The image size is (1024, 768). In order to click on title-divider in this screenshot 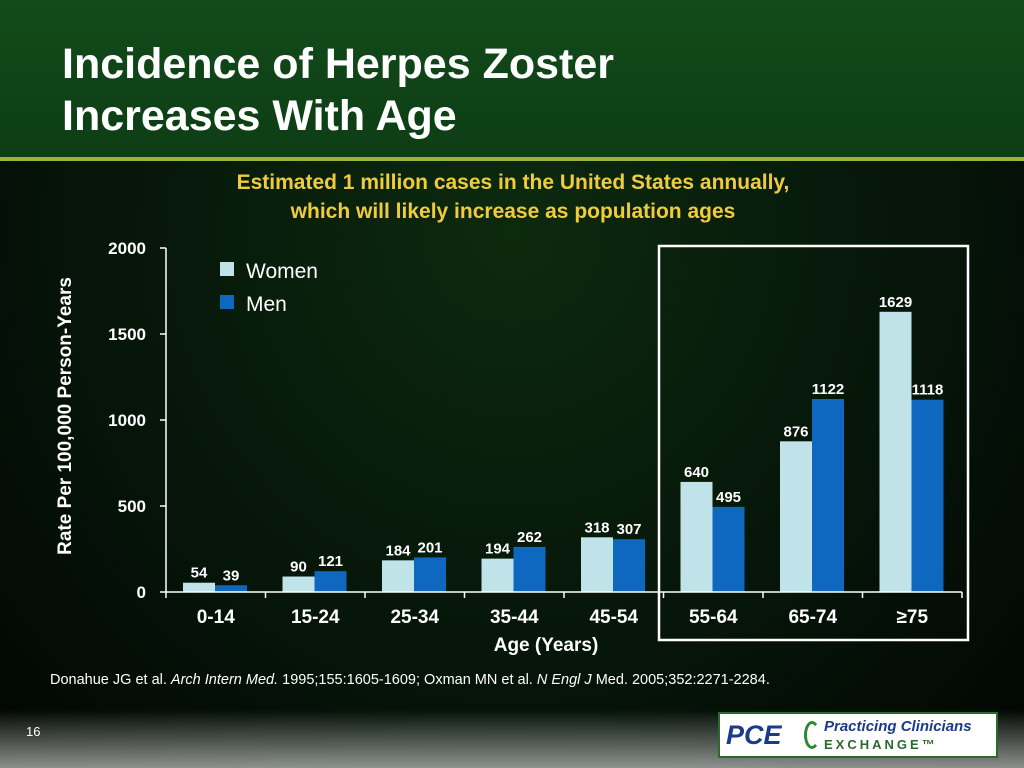, I will do `click(512, 159)`.